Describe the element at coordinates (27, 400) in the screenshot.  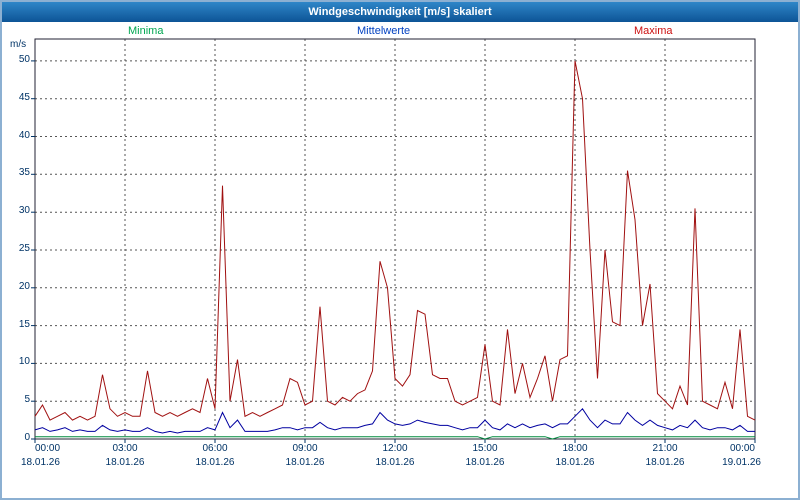
I see `y-tick-label: 5` at that location.